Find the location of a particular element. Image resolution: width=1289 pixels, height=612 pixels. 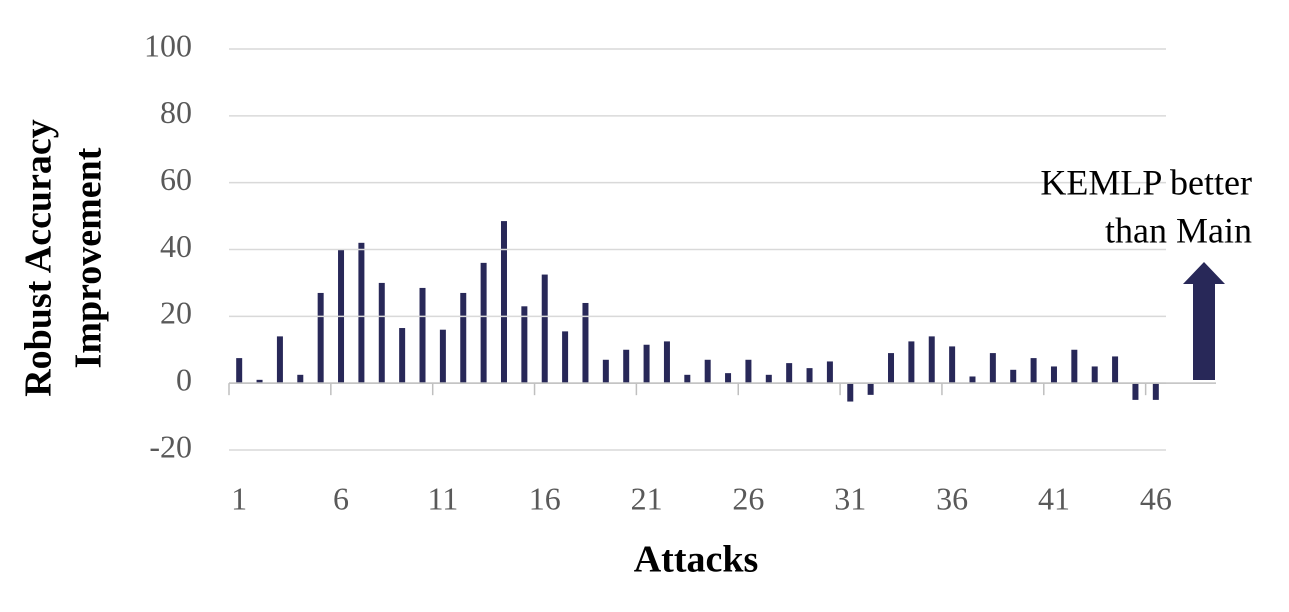

x-tick-label: 36 is located at coordinates (952, 498).